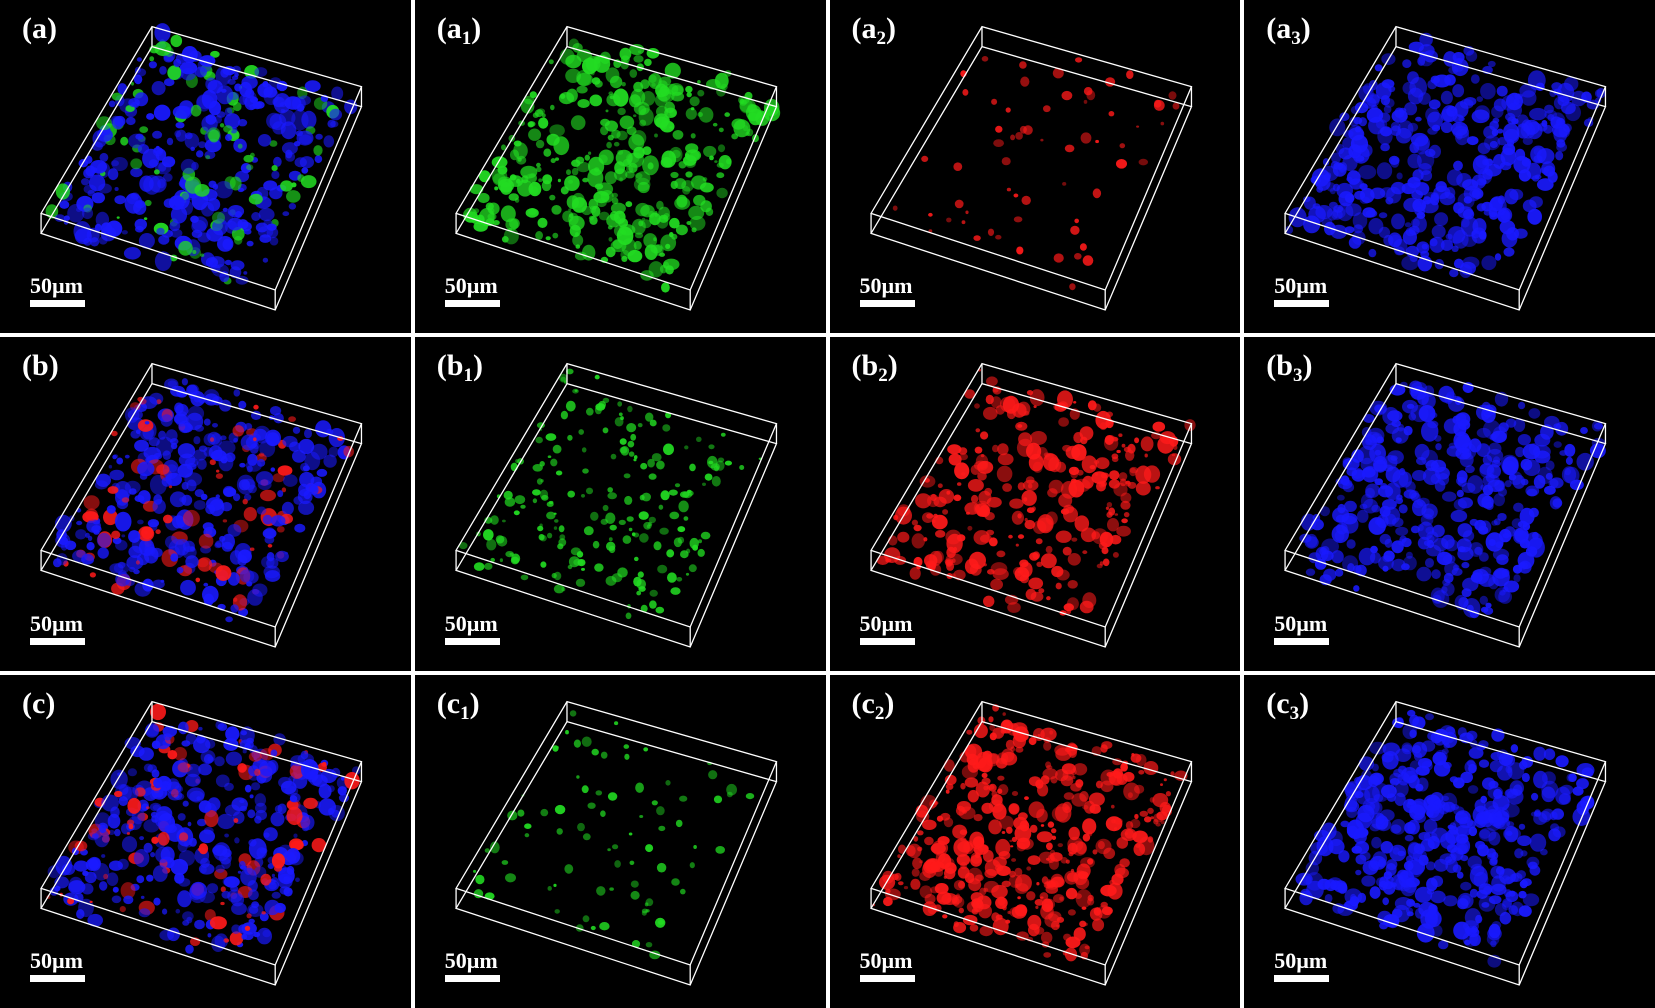  I want to click on panel-b1: (b1) 50µm, so click(620, 504).